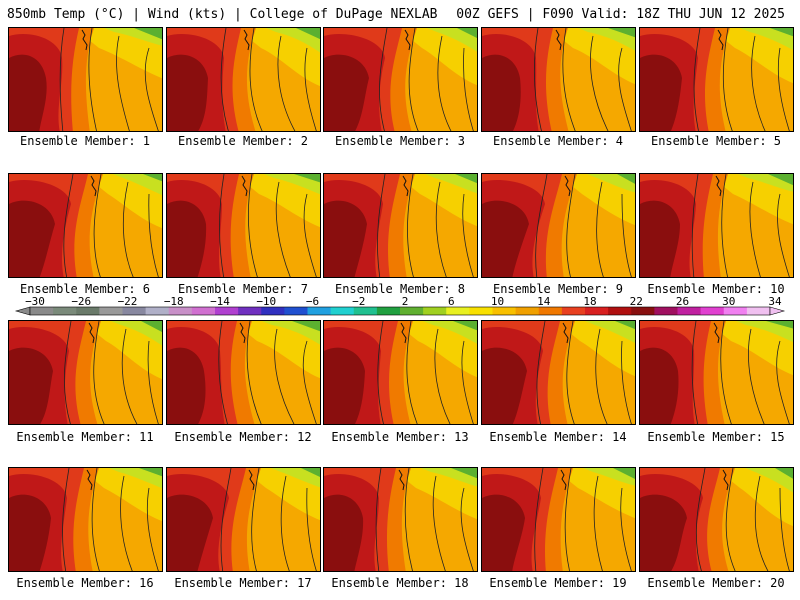 This screenshot has width=800, height=600. What do you see at coordinates (174, 302) in the screenshot?
I see `colorbar-tick-label: −18` at bounding box center [174, 302].